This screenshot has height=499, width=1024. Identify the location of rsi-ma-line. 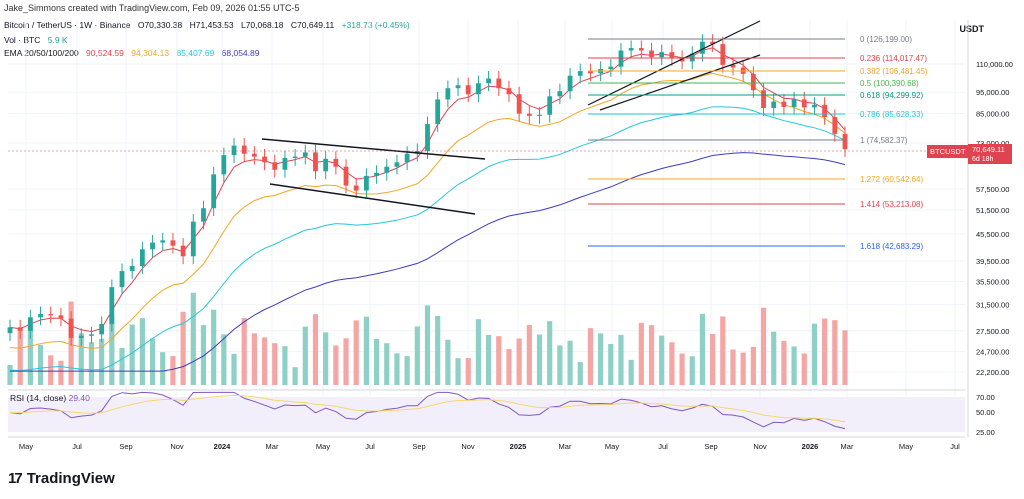
(427, 408).